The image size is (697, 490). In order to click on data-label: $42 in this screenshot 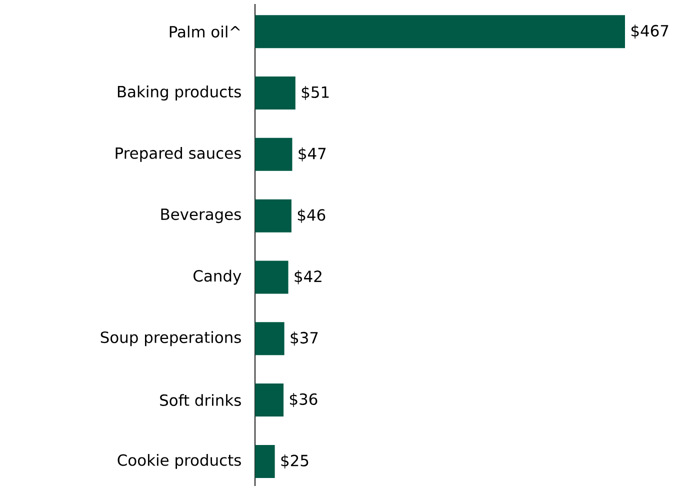, I will do `click(308, 277)`.